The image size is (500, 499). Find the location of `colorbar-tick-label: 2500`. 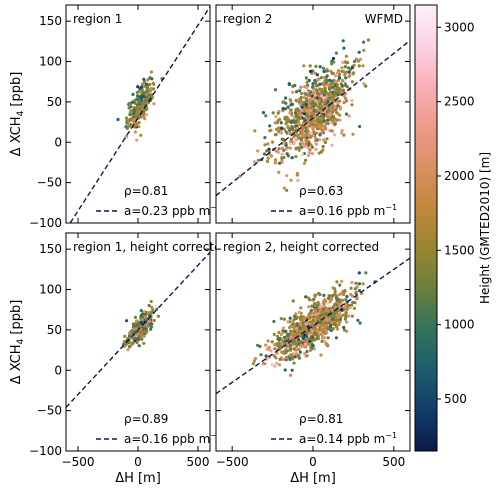

colorbar-tick-label: 2500 is located at coordinates (459, 102).